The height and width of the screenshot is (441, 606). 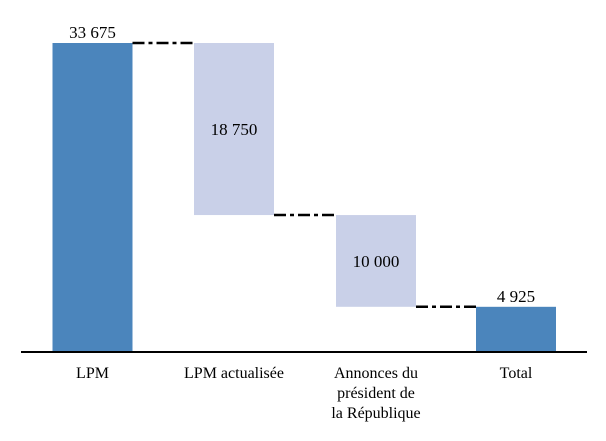 I want to click on category-label-annonces-president: Annonces du président de la République, so click(x=375, y=393).